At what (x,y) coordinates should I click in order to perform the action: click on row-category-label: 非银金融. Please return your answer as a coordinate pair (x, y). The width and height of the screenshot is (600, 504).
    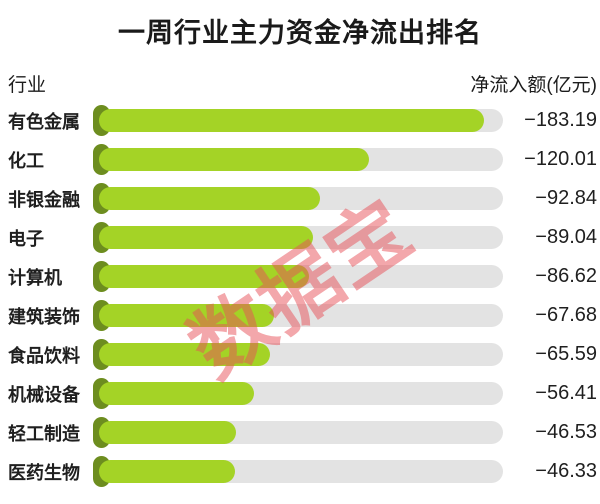
    Looking at the image, I should click on (44, 199).